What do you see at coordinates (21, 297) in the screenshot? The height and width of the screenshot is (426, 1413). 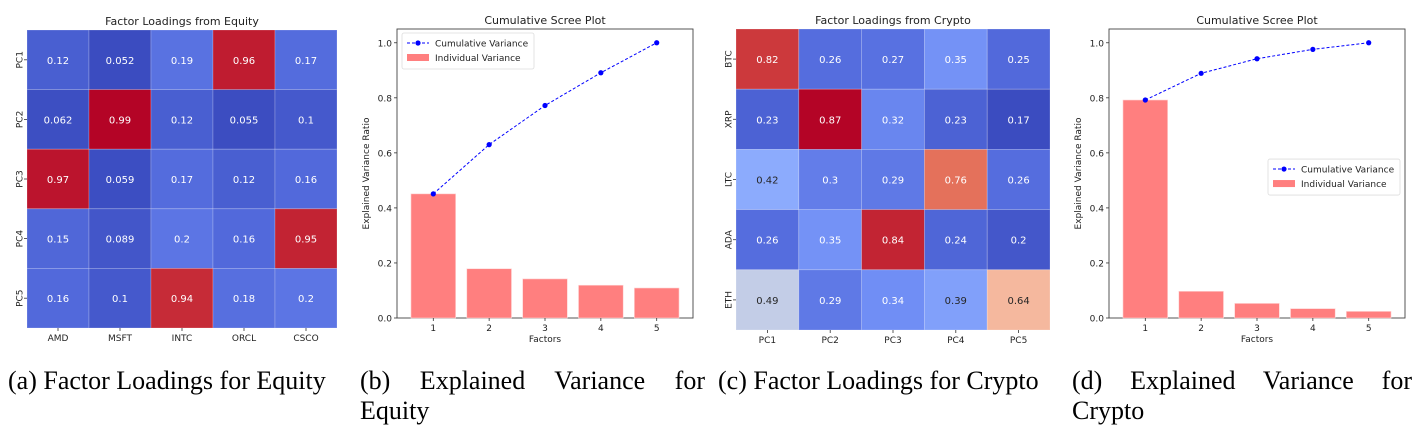 I see `y-tick-label: PC5` at bounding box center [21, 297].